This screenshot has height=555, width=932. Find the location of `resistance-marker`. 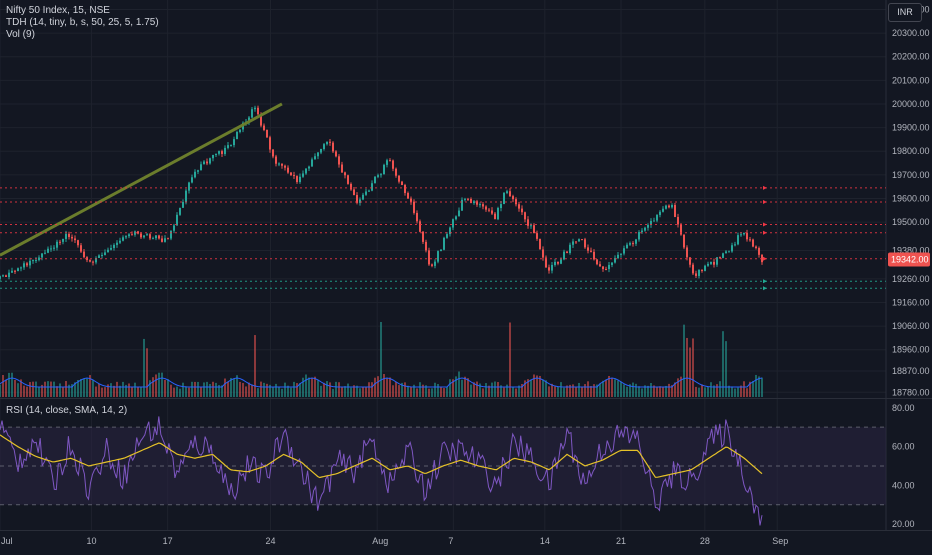

resistance-marker is located at coordinates (765, 202).